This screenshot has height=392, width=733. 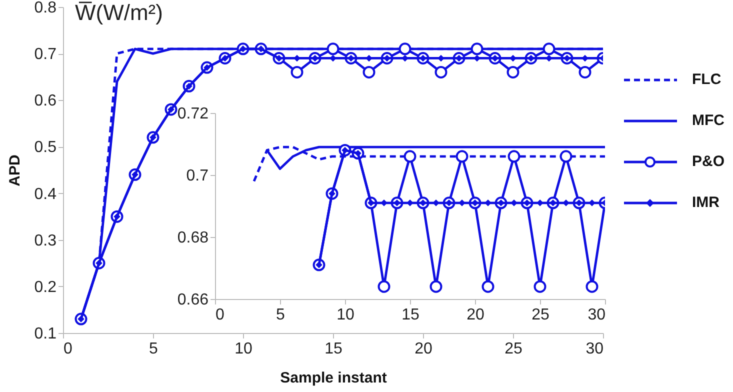 I want to click on y-tick-label: 0.5, so click(x=45, y=147).